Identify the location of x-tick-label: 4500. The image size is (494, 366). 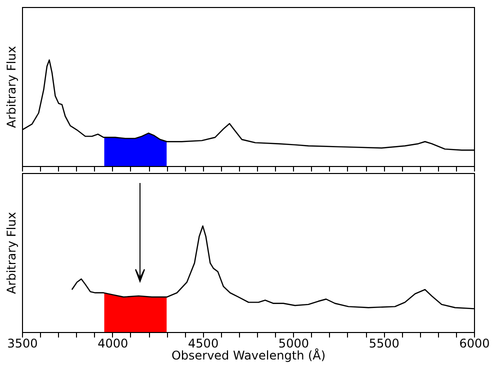
(203, 343).